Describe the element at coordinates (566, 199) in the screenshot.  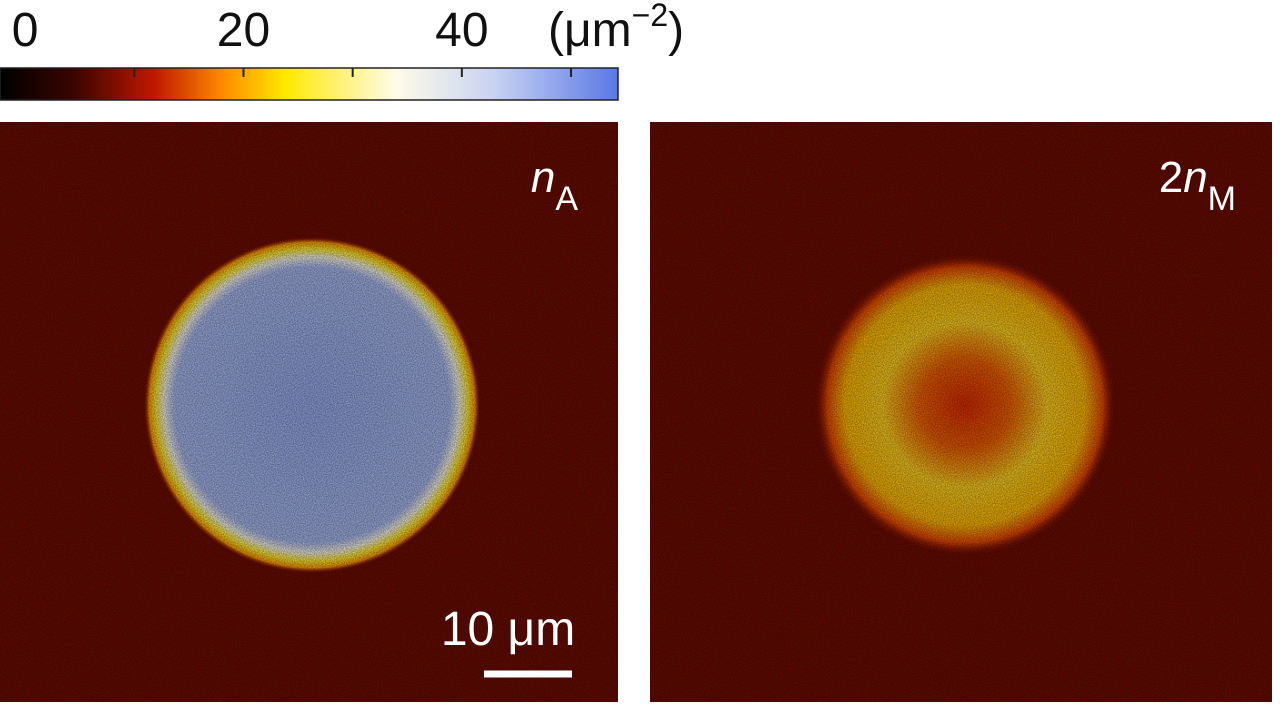
I see `label-subscript: A` at that location.